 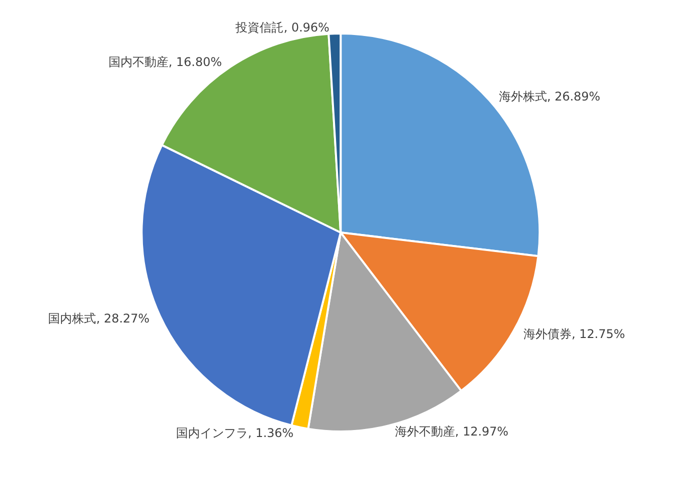 What do you see at coordinates (549, 96) in the screenshot?
I see `slice-label: 海外株式, 26.89%` at bounding box center [549, 96].